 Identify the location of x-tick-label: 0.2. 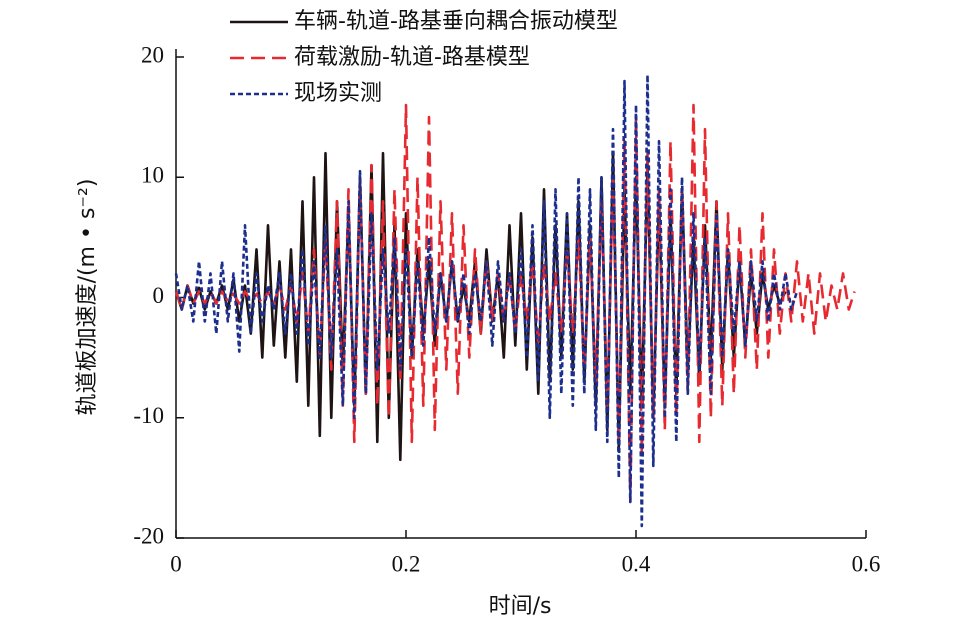
(406, 563).